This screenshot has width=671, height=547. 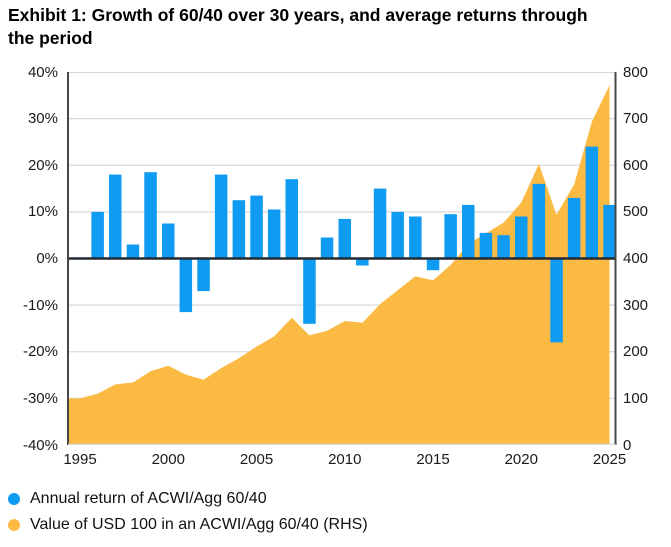 What do you see at coordinates (256, 227) in the screenshot?
I see `return-bar-2005` at bounding box center [256, 227].